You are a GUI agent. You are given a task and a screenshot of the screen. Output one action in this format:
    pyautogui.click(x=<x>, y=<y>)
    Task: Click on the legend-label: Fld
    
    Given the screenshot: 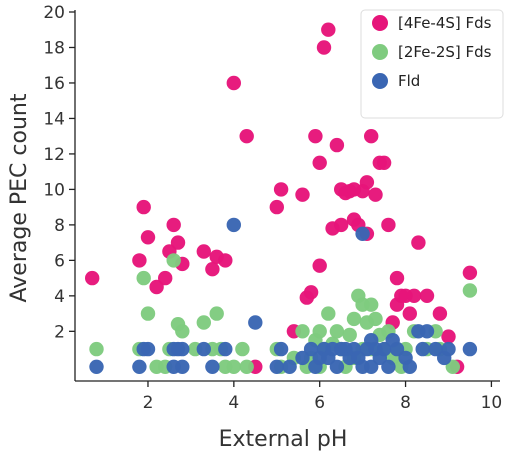 What is the action you would take?
    pyautogui.click(x=409, y=81)
    